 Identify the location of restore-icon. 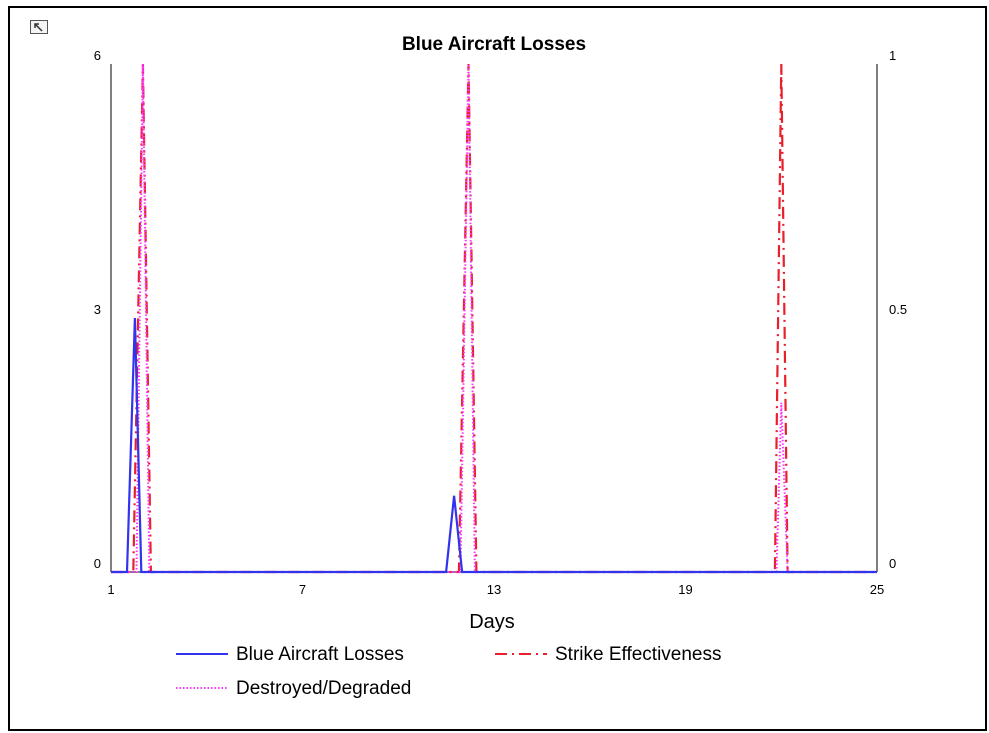
(39, 27).